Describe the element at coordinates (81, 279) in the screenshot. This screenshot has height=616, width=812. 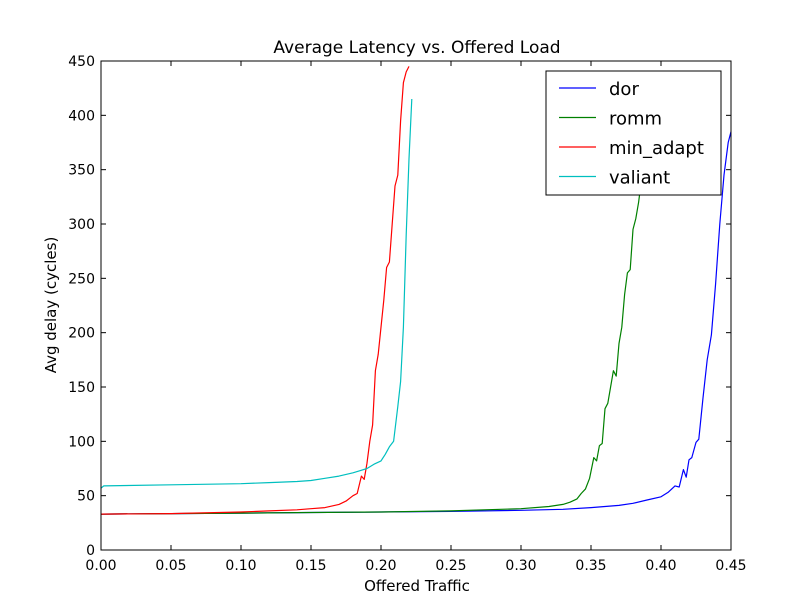
I see `y-tick-label: 250` at that location.